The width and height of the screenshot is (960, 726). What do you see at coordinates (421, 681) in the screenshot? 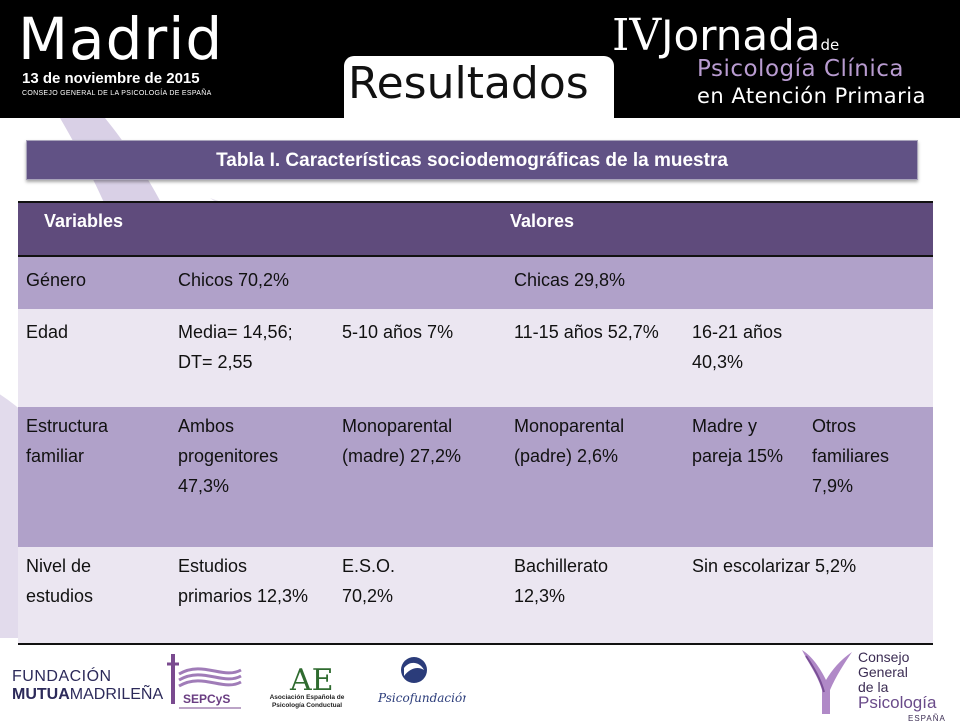
I see `psicofundacion-logo: Psicofundación` at bounding box center [421, 681].